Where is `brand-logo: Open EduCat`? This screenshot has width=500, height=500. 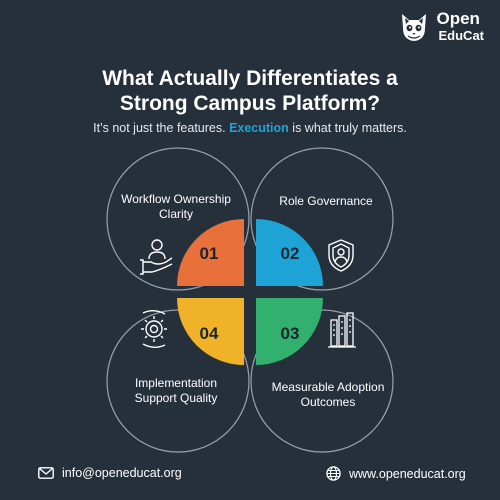 brand-logo: Open EduCat is located at coordinates (441, 26).